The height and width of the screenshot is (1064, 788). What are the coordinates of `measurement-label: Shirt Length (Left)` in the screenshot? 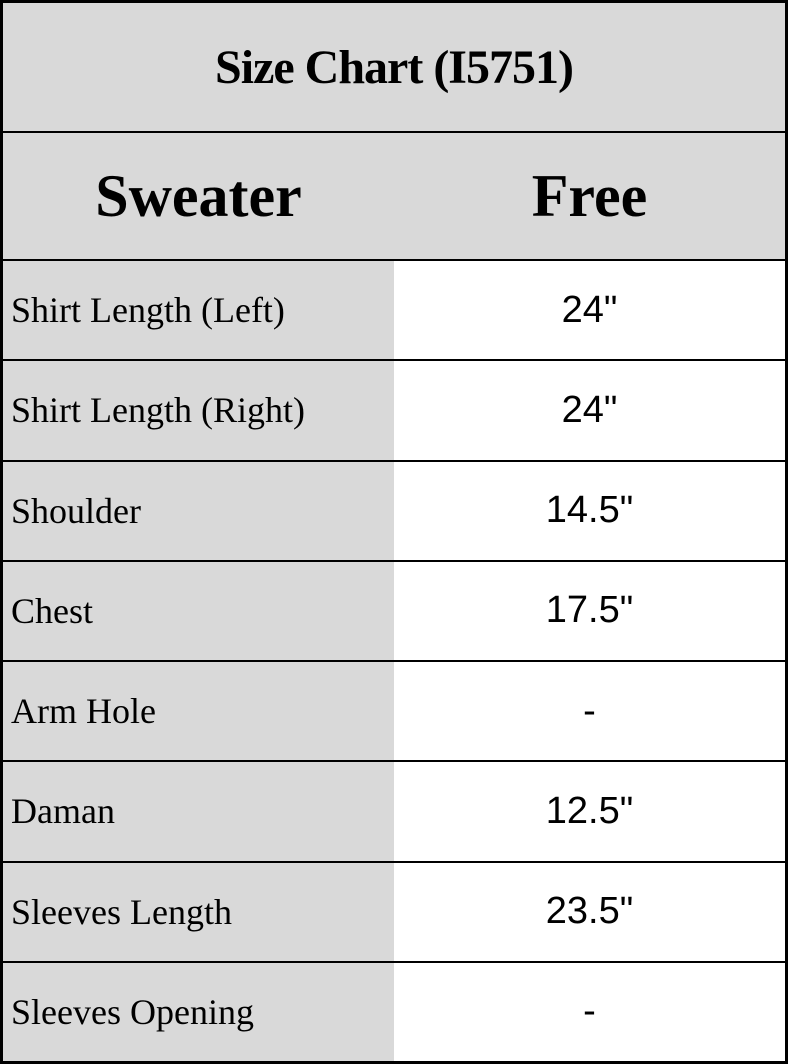 It's located at (198, 310).